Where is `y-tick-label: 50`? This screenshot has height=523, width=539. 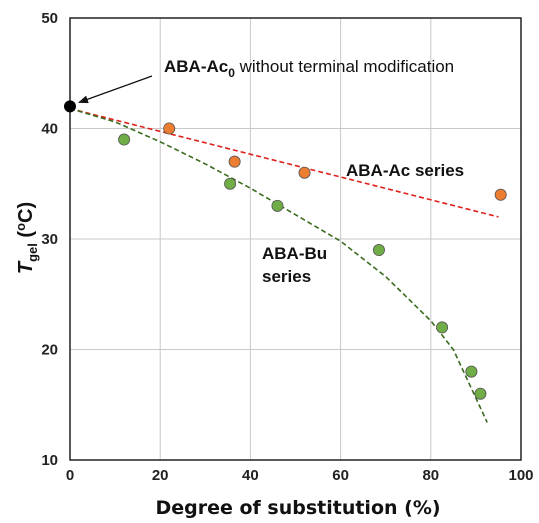 y-tick-label: 50 is located at coordinates (49, 18).